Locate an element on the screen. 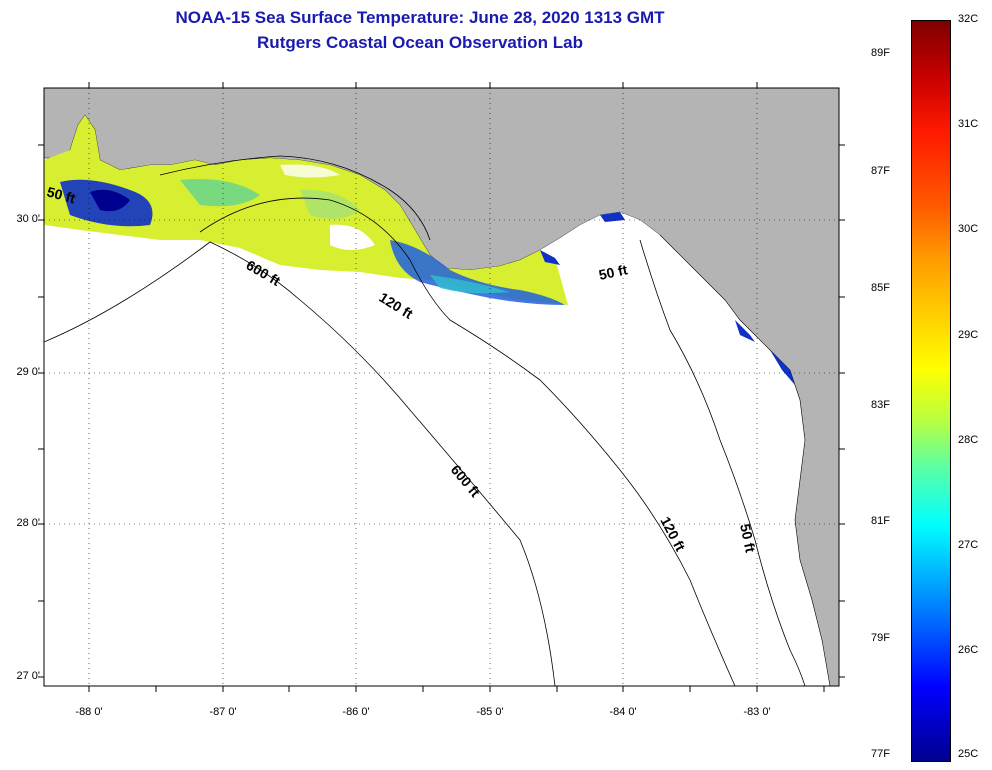 This screenshot has height=770, width=992. colorbar-c-32: 32C is located at coordinates (968, 19).